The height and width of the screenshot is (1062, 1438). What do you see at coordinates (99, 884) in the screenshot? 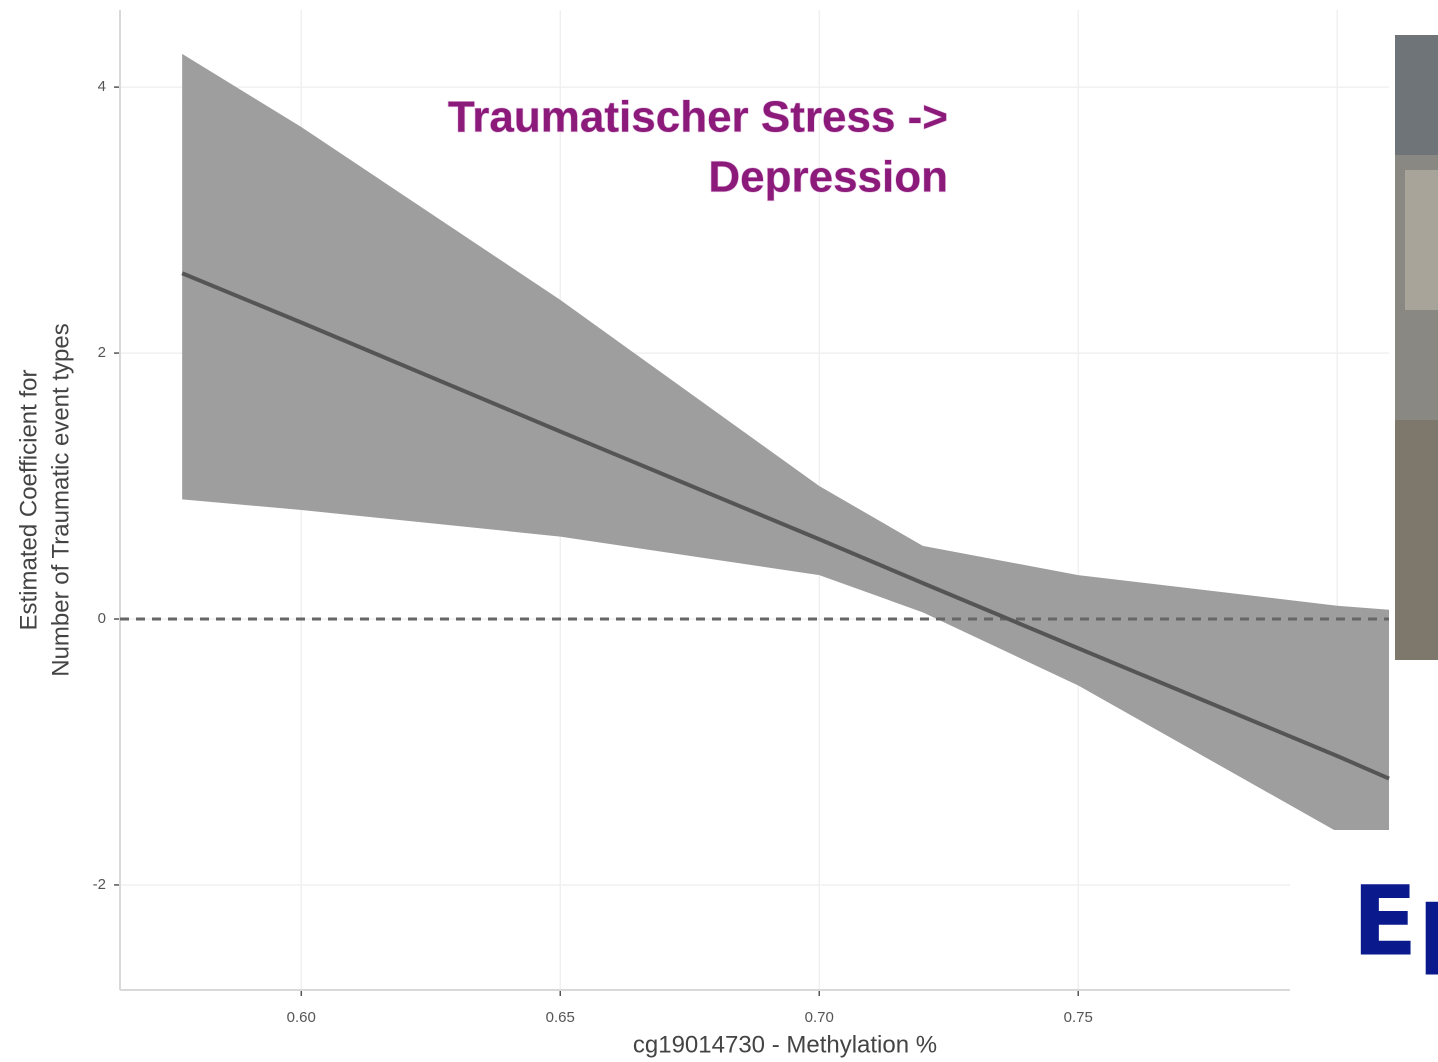
I see `y-tick-label: -2` at bounding box center [99, 884].